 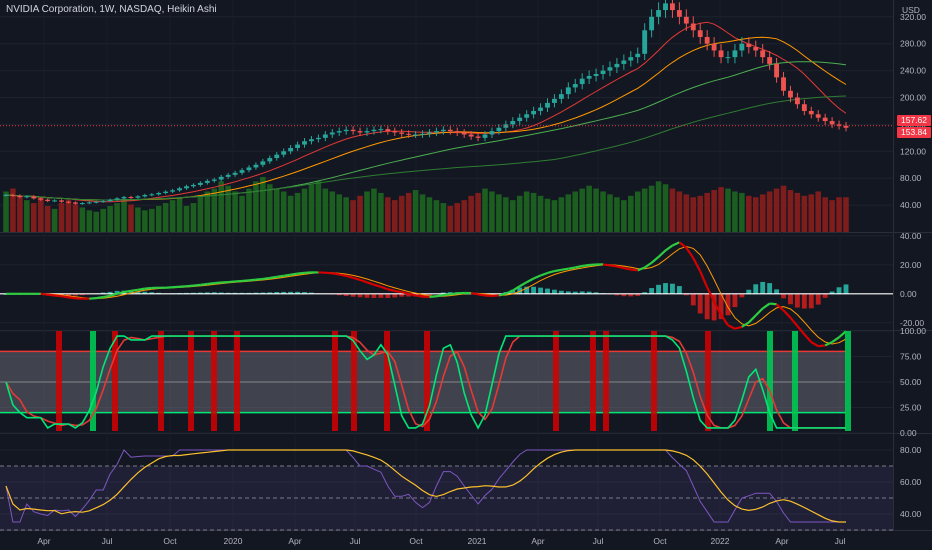 What do you see at coordinates (913, 44) in the screenshot?
I see `y-tick-label: 280.00` at bounding box center [913, 44].